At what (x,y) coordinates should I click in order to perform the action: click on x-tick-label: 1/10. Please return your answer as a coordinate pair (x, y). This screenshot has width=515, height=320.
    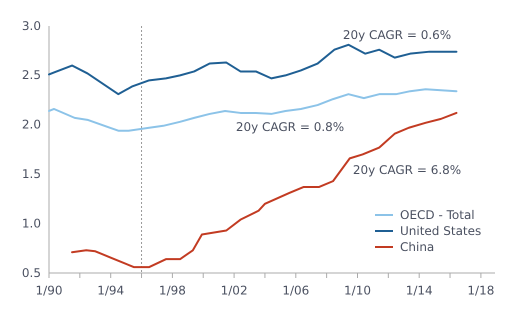
    Looking at the image, I should click on (357, 291).